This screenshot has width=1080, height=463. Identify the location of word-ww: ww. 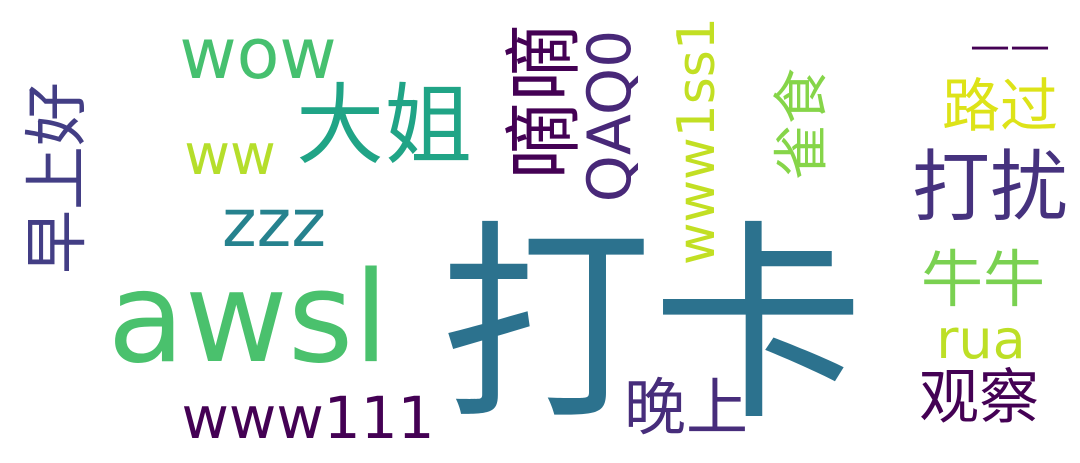
(230, 155).